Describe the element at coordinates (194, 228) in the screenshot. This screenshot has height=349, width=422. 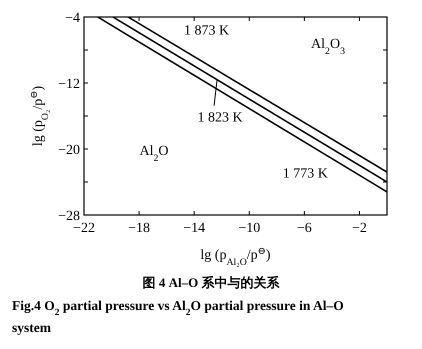
I see `x-tick-label: −14` at that location.